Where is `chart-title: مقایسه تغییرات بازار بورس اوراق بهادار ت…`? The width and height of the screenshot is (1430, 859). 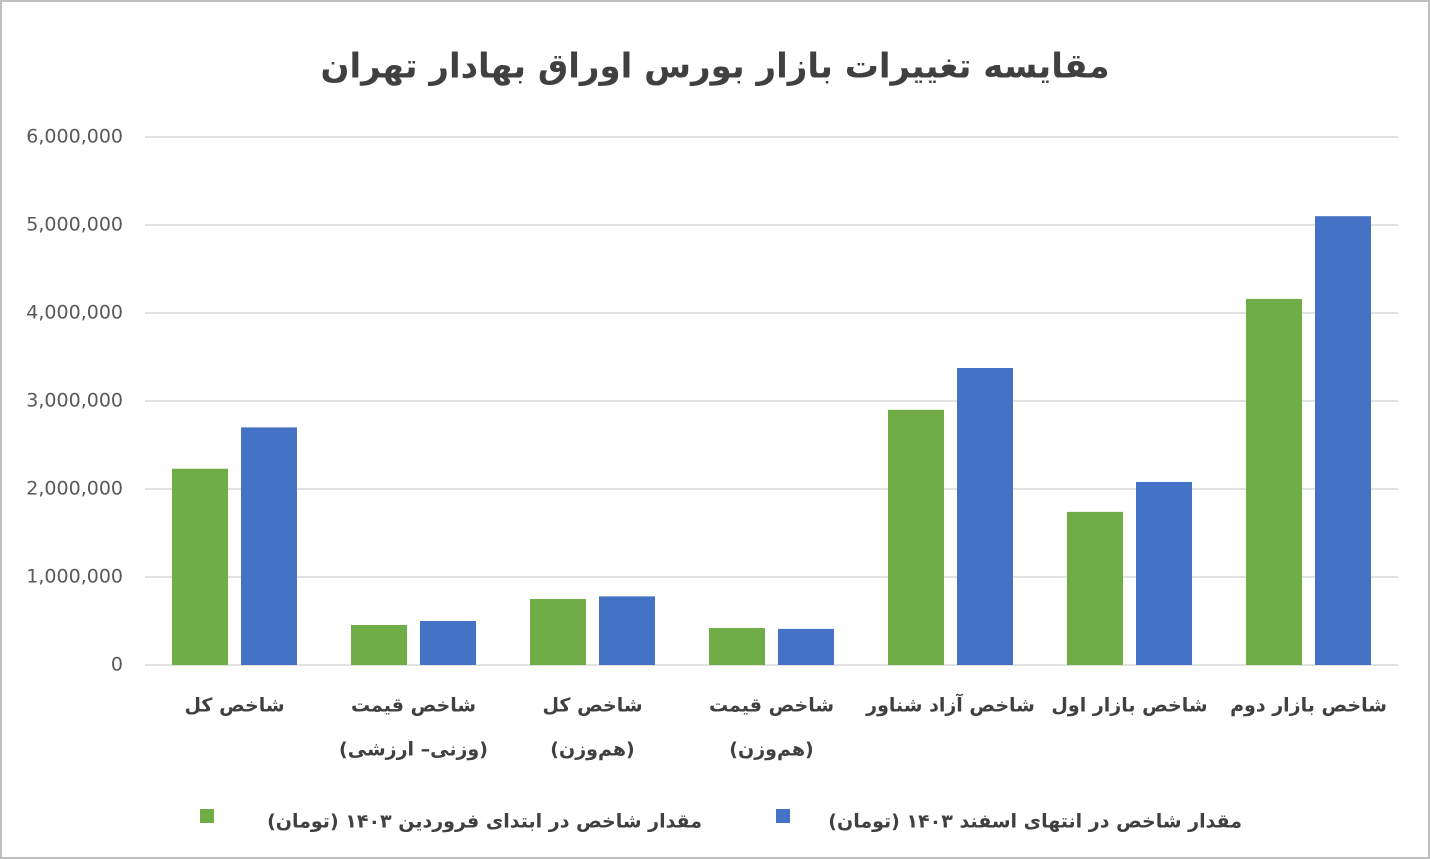 chart-title: مقایسه تغییرات بازار بورس اوراق بهادار ت… is located at coordinates (715, 67).